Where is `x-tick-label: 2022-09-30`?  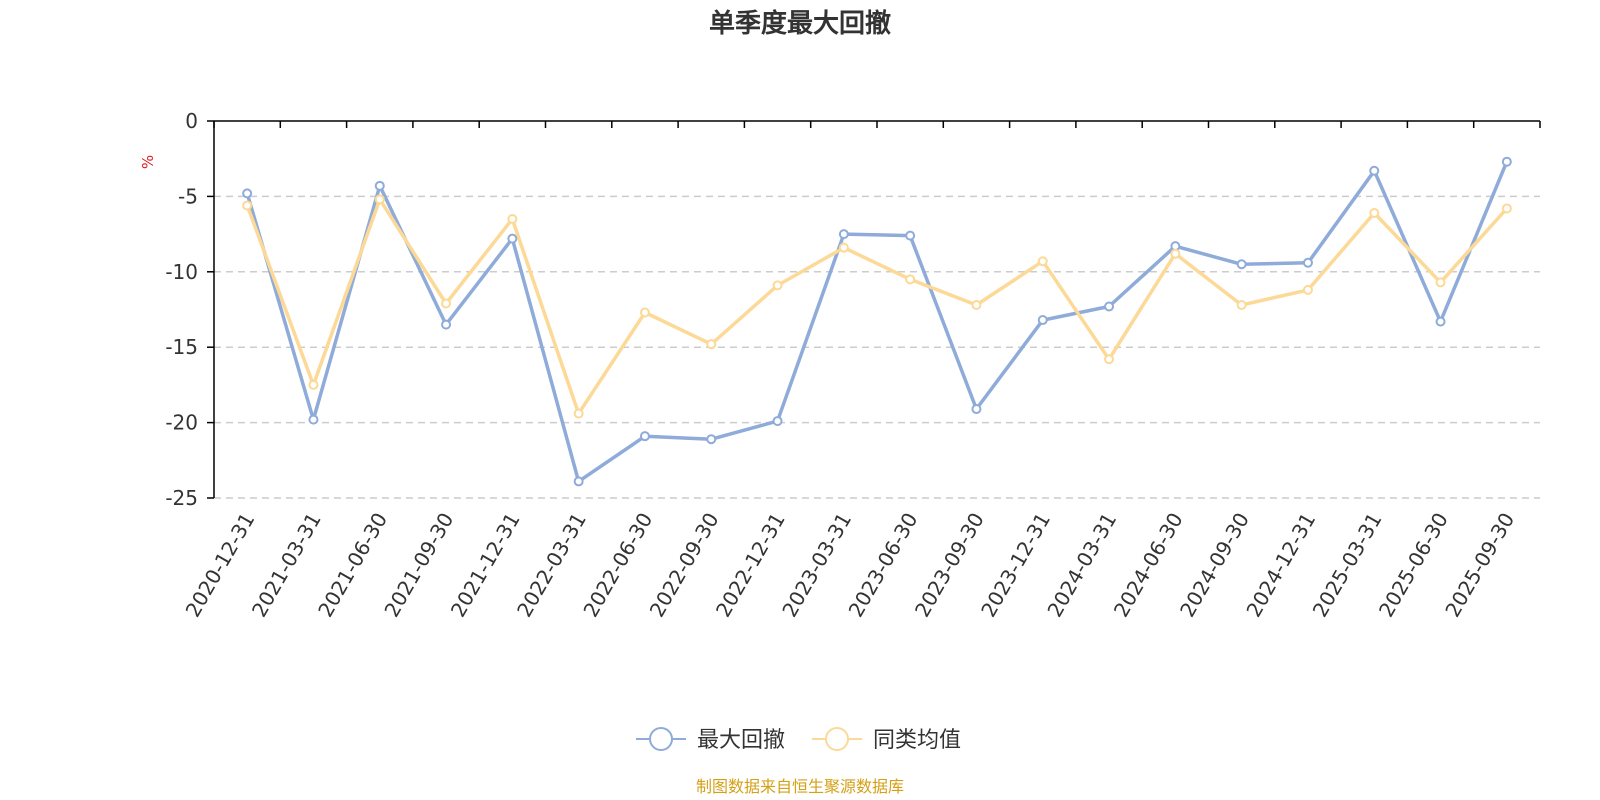
x-tick-label: 2022-09-30 is located at coordinates (684, 565).